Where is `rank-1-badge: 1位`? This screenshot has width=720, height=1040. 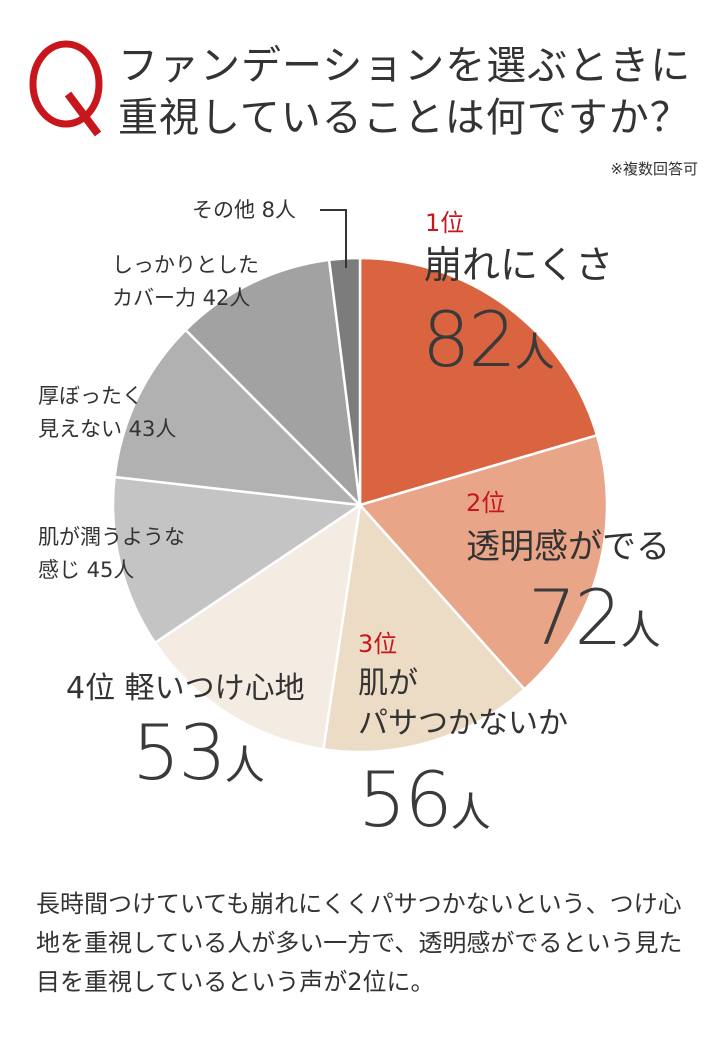 rank-1-badge: 1位 is located at coordinates (445, 223).